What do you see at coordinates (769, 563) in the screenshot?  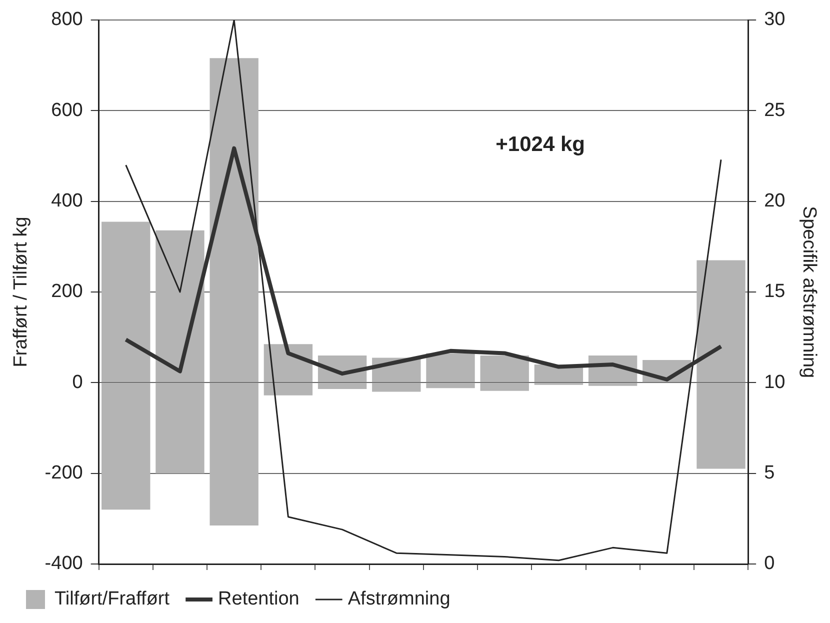 I see `y2-tick-label: 0` at bounding box center [769, 563].